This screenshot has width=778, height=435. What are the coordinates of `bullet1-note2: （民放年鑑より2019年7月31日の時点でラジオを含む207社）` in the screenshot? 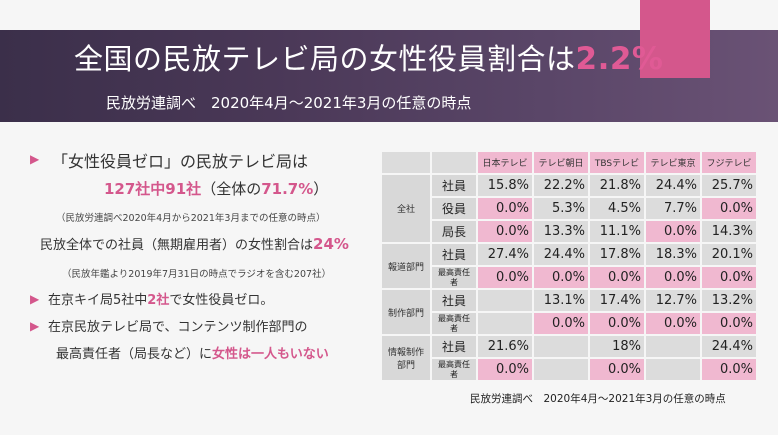 It's located at (197, 274).